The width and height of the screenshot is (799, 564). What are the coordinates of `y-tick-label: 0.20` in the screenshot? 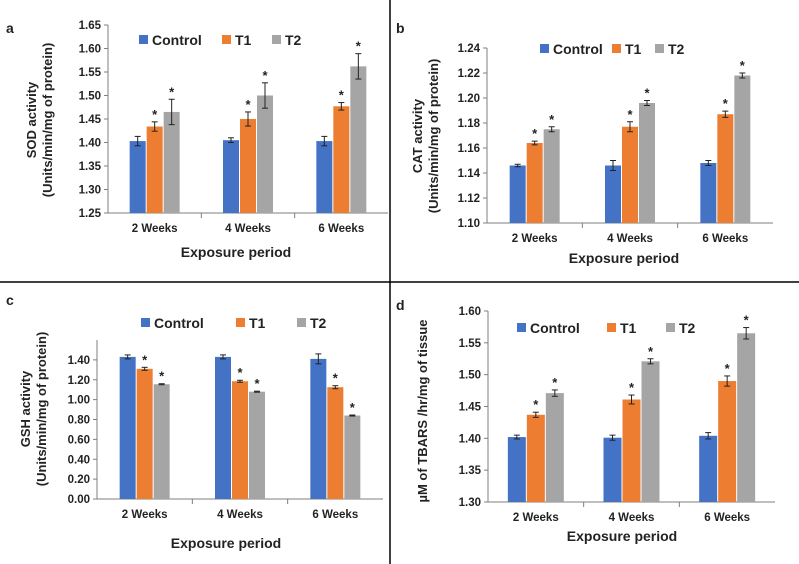 It's located at (79, 480).